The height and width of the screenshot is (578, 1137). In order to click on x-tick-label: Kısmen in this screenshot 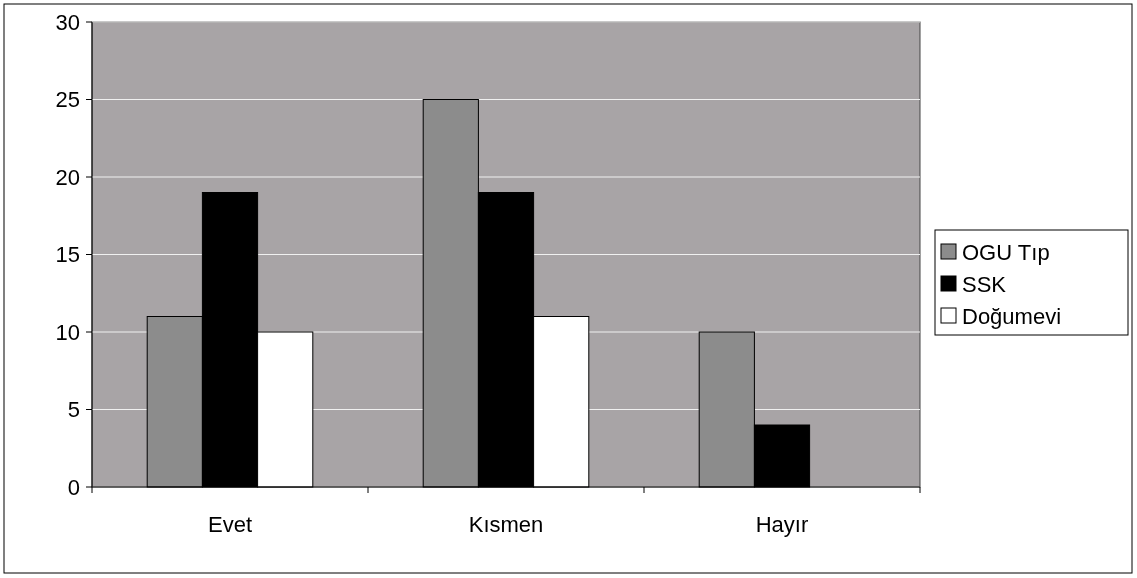, I will do `click(506, 524)`.